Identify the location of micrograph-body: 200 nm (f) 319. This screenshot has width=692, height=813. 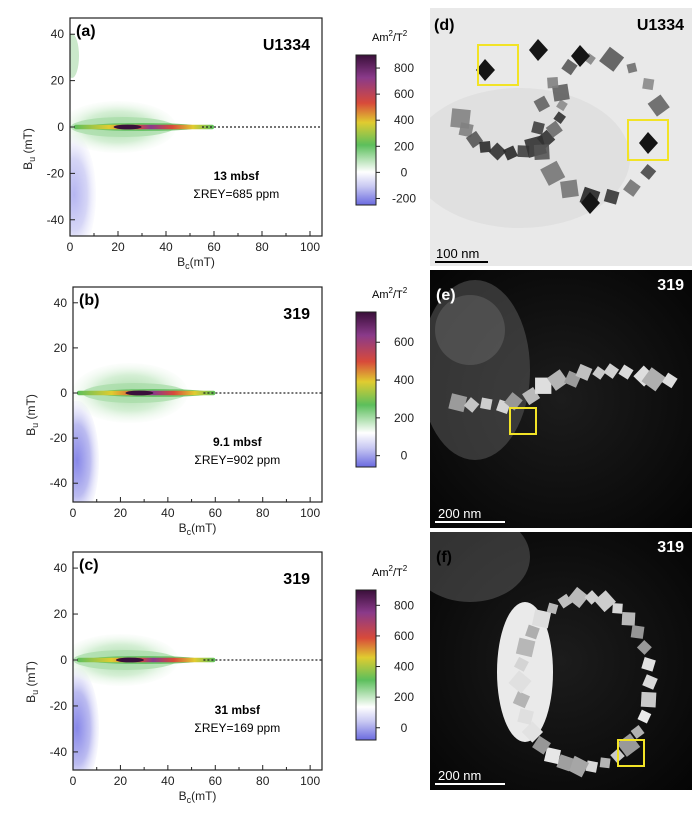
(561, 661).